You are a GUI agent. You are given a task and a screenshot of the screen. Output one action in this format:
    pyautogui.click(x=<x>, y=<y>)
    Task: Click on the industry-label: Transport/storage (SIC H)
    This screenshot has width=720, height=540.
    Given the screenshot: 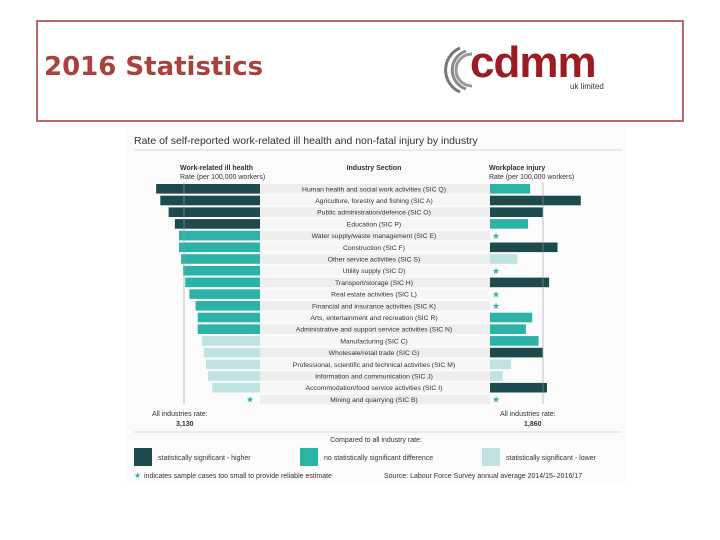 What is the action you would take?
    pyautogui.click(x=374, y=283)
    